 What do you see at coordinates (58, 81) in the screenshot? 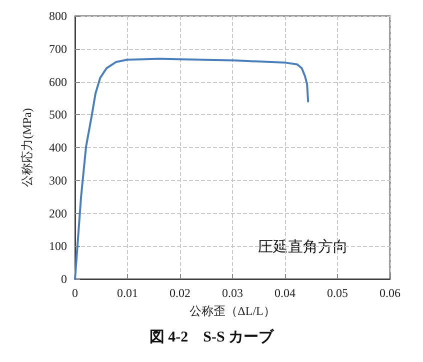
I see `y-tick-label: 600` at bounding box center [58, 81].